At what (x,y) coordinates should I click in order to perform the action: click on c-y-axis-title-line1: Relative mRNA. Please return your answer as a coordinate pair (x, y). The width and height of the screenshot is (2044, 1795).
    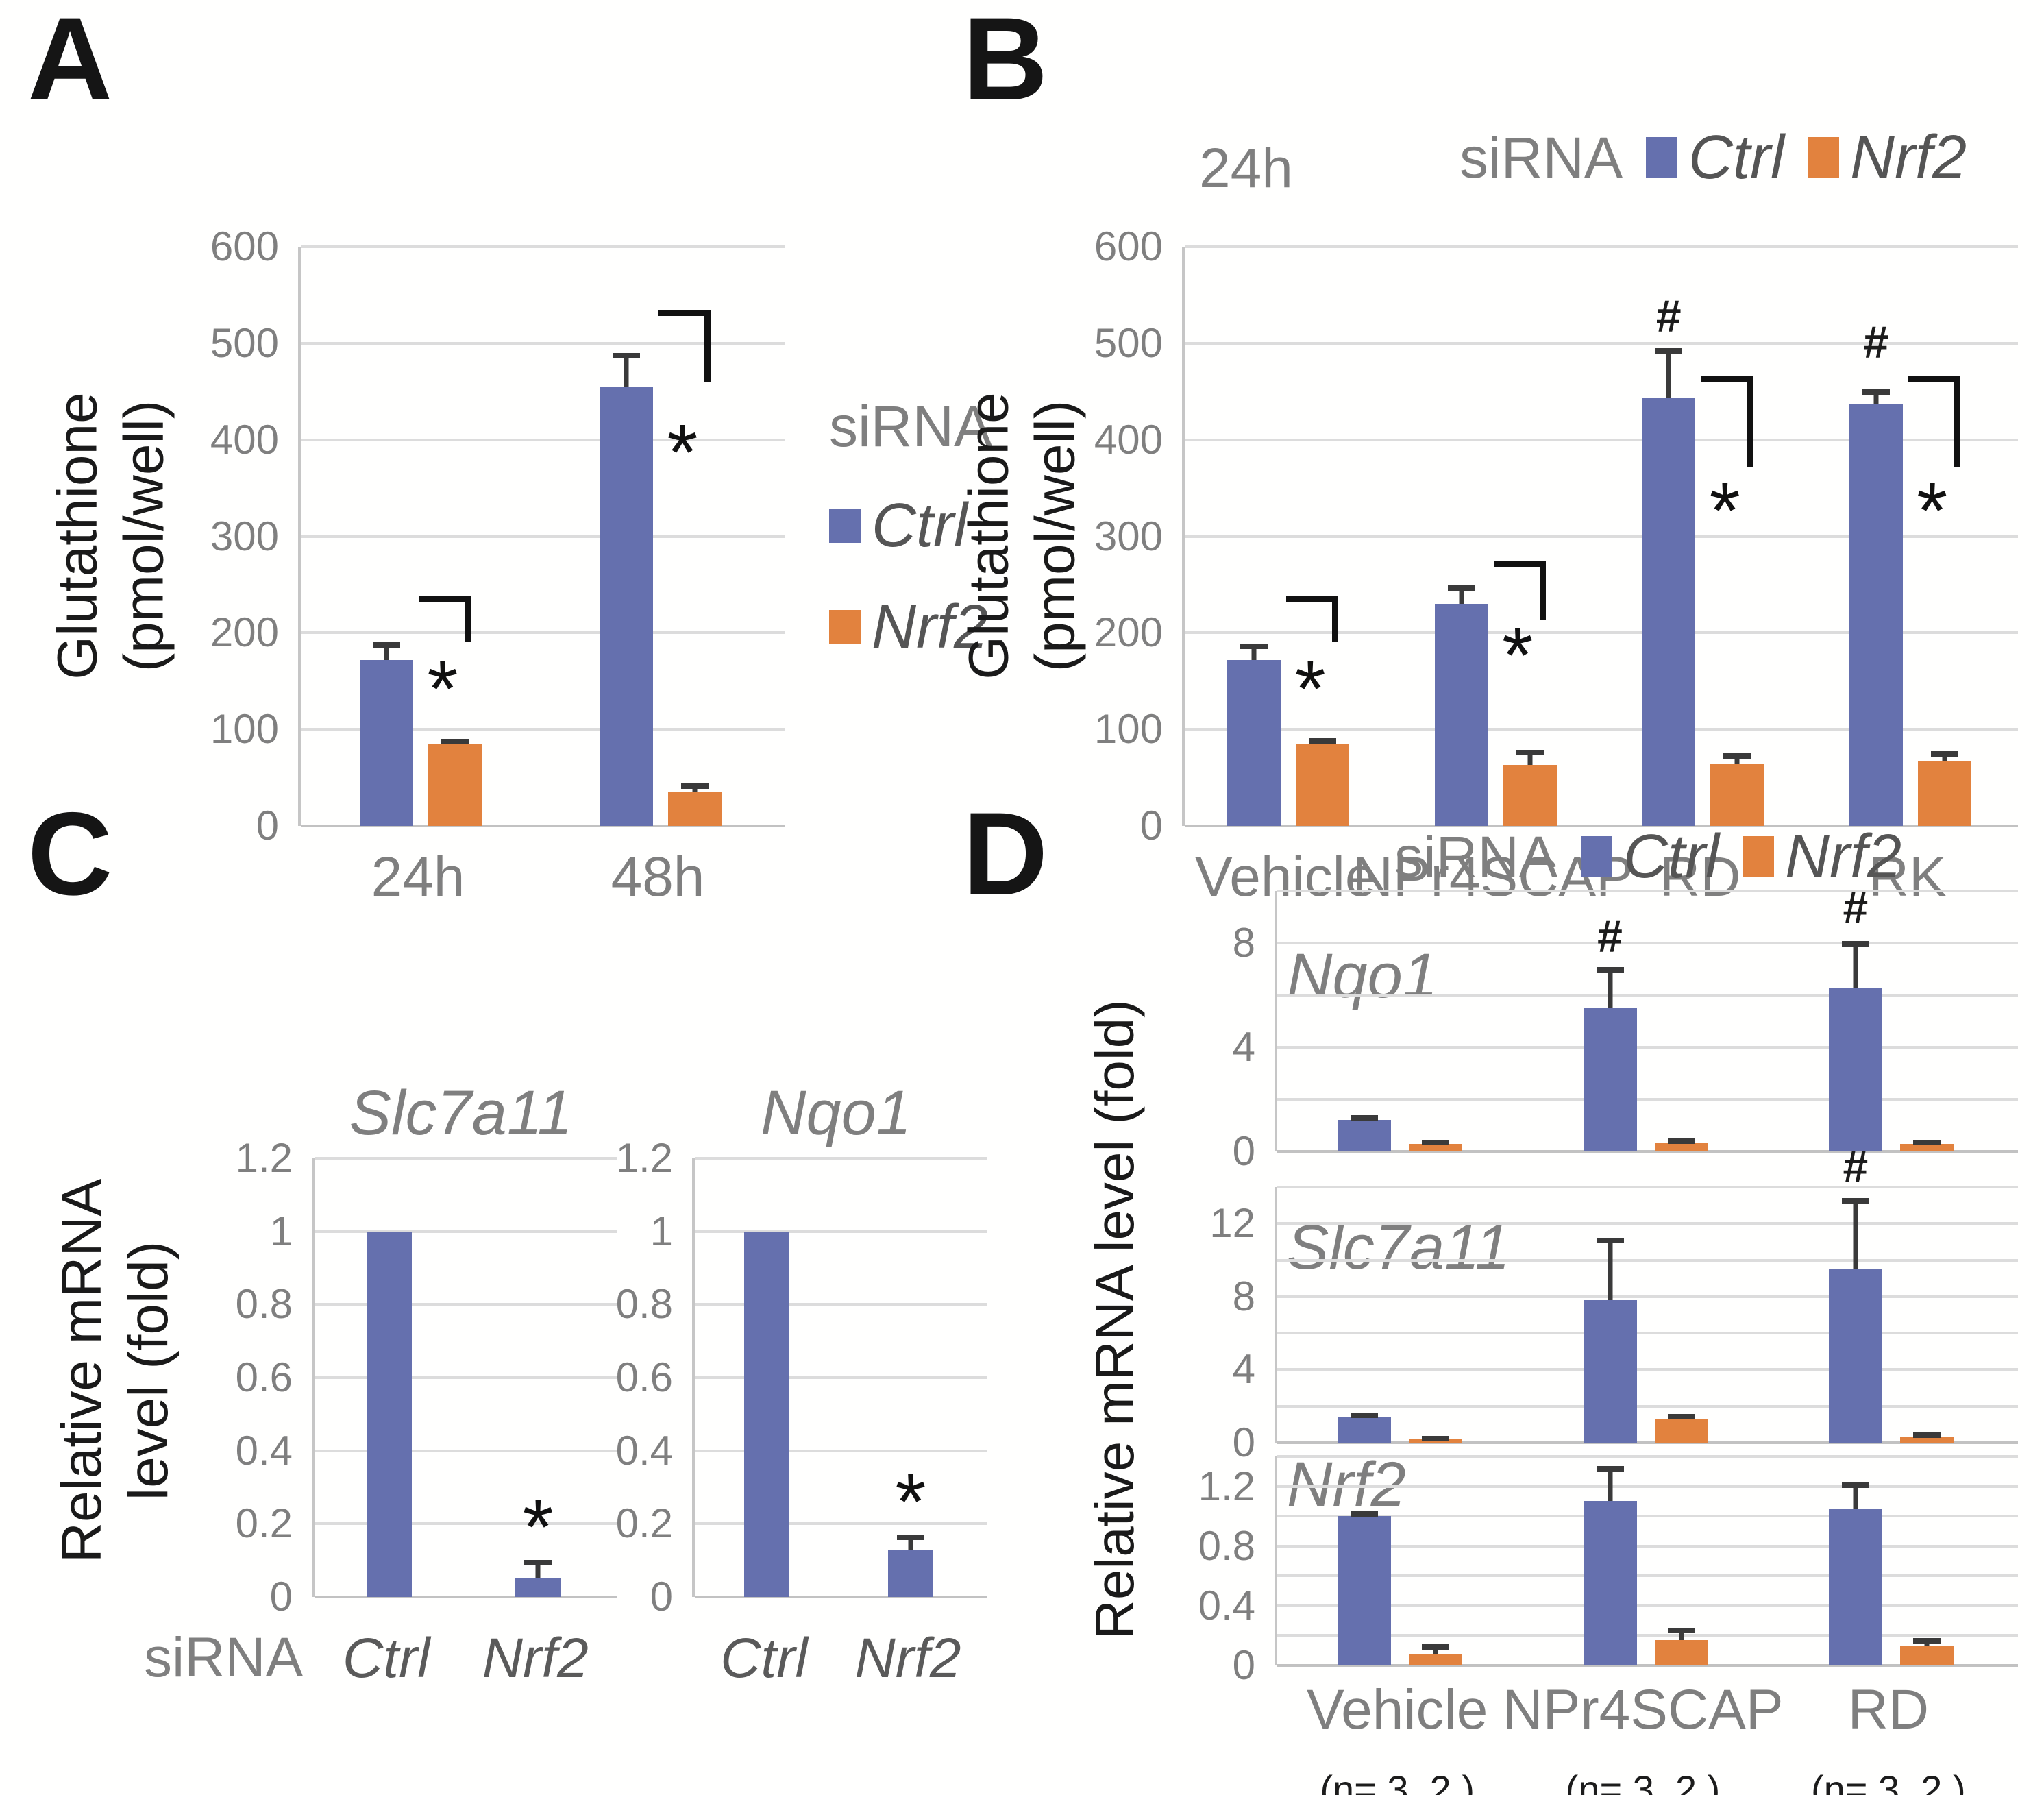
    Looking at the image, I should click on (82, 1370).